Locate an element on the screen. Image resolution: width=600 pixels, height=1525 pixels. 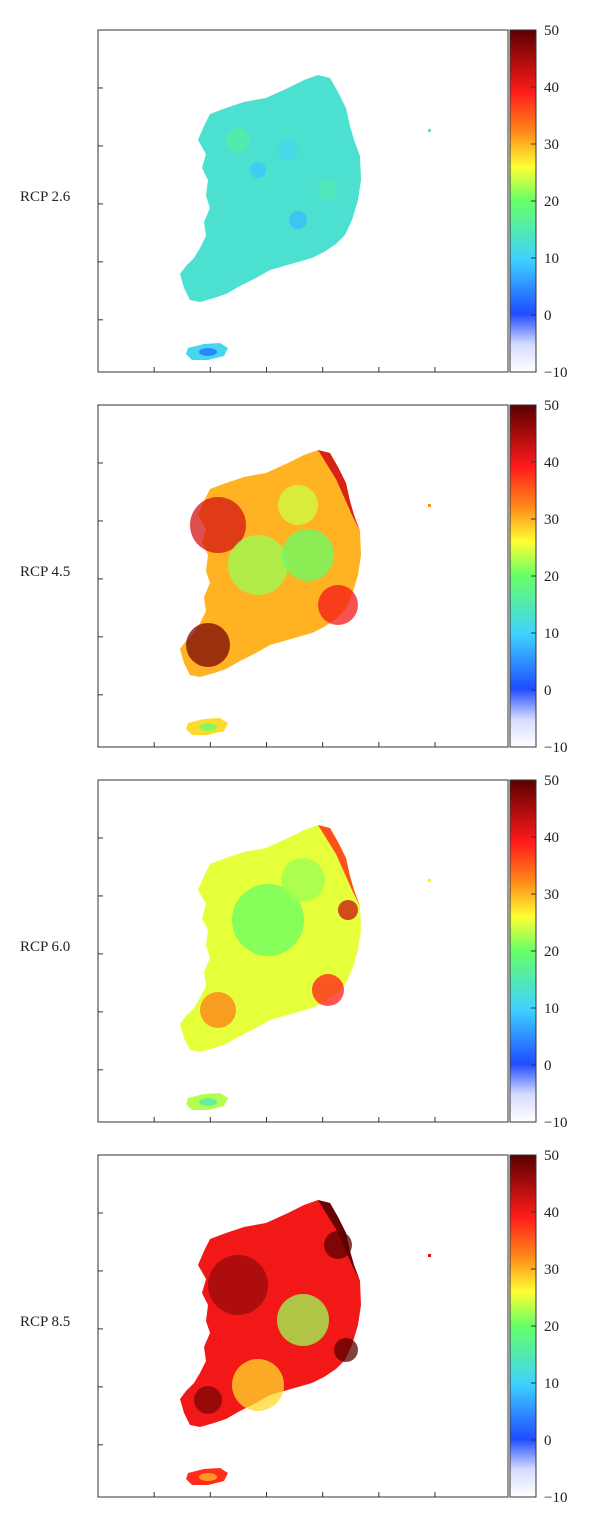
panel-label: RCP 6.0 is located at coordinates (45, 947).